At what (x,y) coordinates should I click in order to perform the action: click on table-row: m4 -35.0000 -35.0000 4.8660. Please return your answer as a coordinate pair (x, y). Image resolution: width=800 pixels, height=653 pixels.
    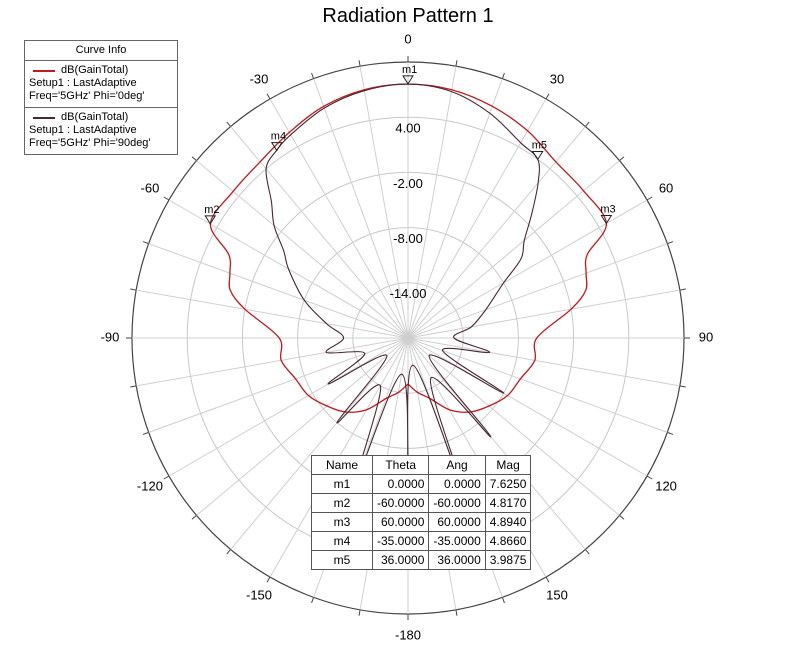
    Looking at the image, I should click on (421, 541).